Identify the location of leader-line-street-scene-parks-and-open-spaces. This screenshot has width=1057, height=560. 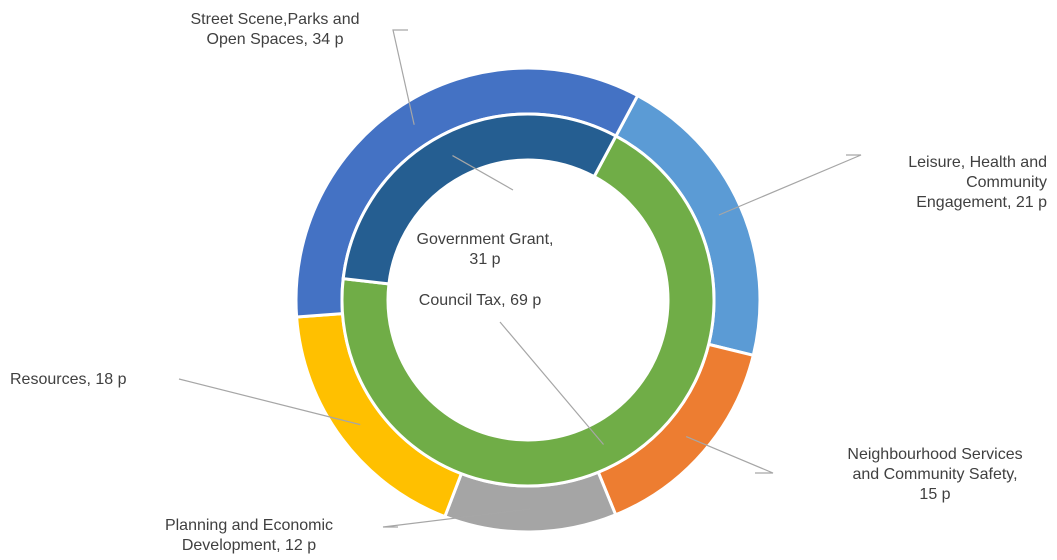
(403, 77).